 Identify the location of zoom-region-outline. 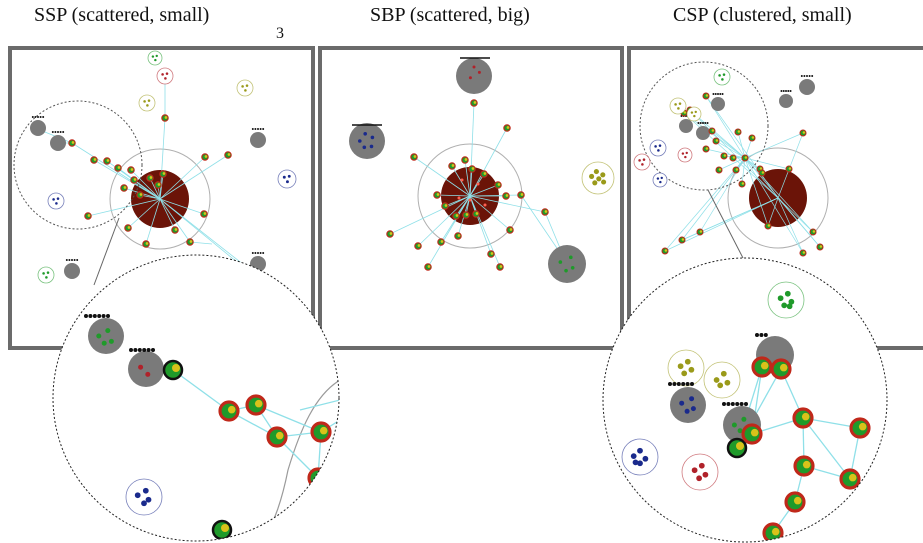
(78, 165).